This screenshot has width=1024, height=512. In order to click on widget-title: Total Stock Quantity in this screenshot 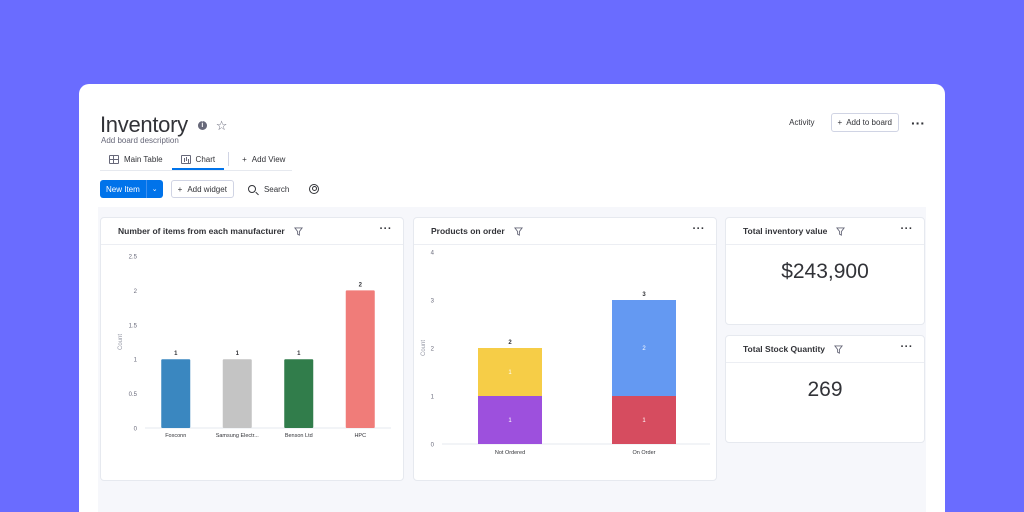, I will do `click(784, 349)`.